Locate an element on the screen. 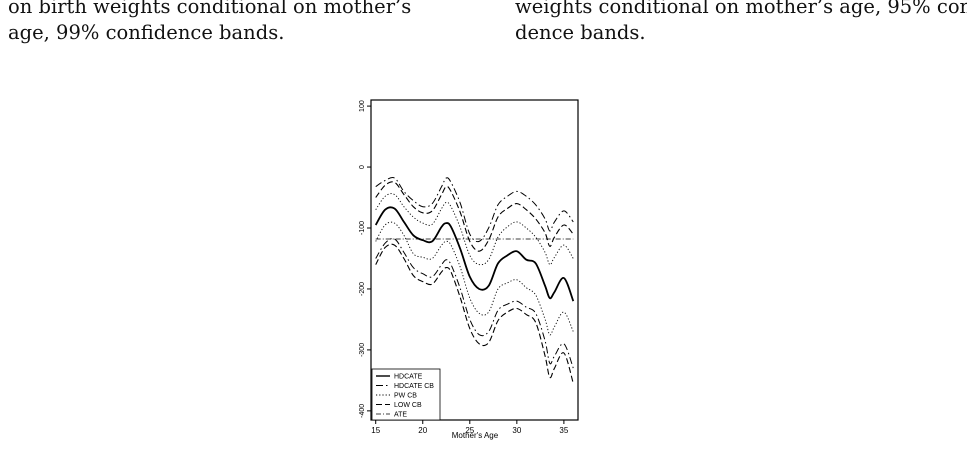 The width and height of the screenshot is (967, 471). series-layer is located at coordinates (474, 280).